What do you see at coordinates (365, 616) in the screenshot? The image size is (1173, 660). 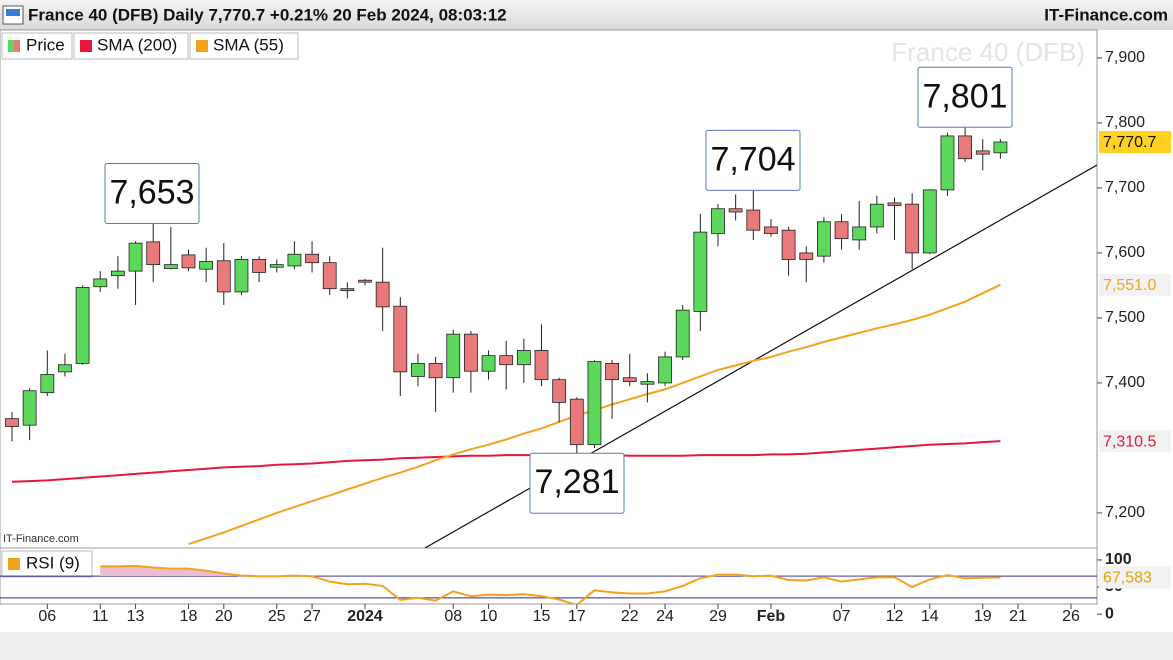 I see `x-tick-label: 2024` at bounding box center [365, 616].